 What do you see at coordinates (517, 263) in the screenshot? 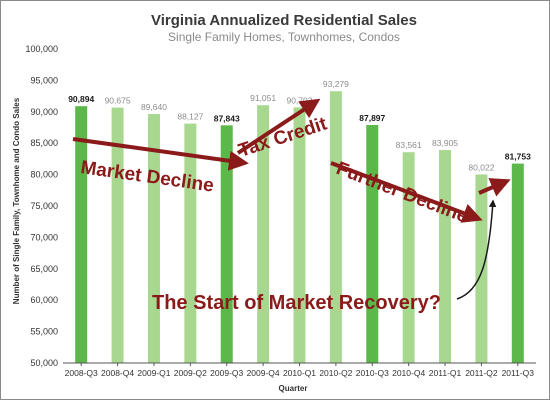
I see `bar-2011-Q3` at bounding box center [517, 263].